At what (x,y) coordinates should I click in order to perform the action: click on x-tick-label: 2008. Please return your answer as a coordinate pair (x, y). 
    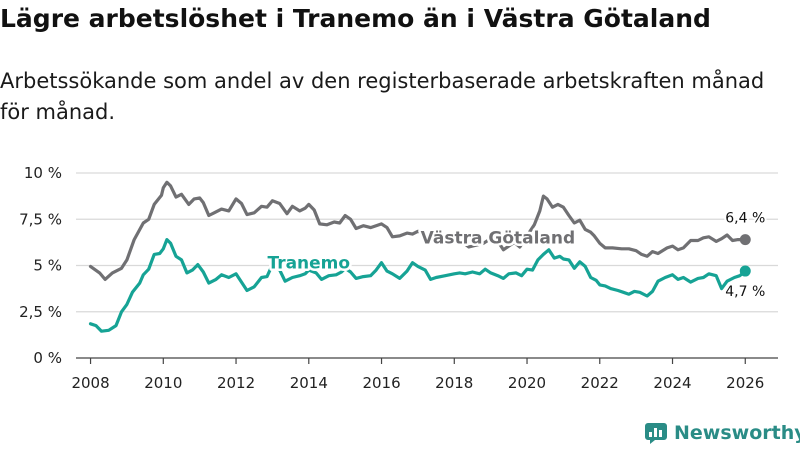
    Looking at the image, I should click on (90, 383).